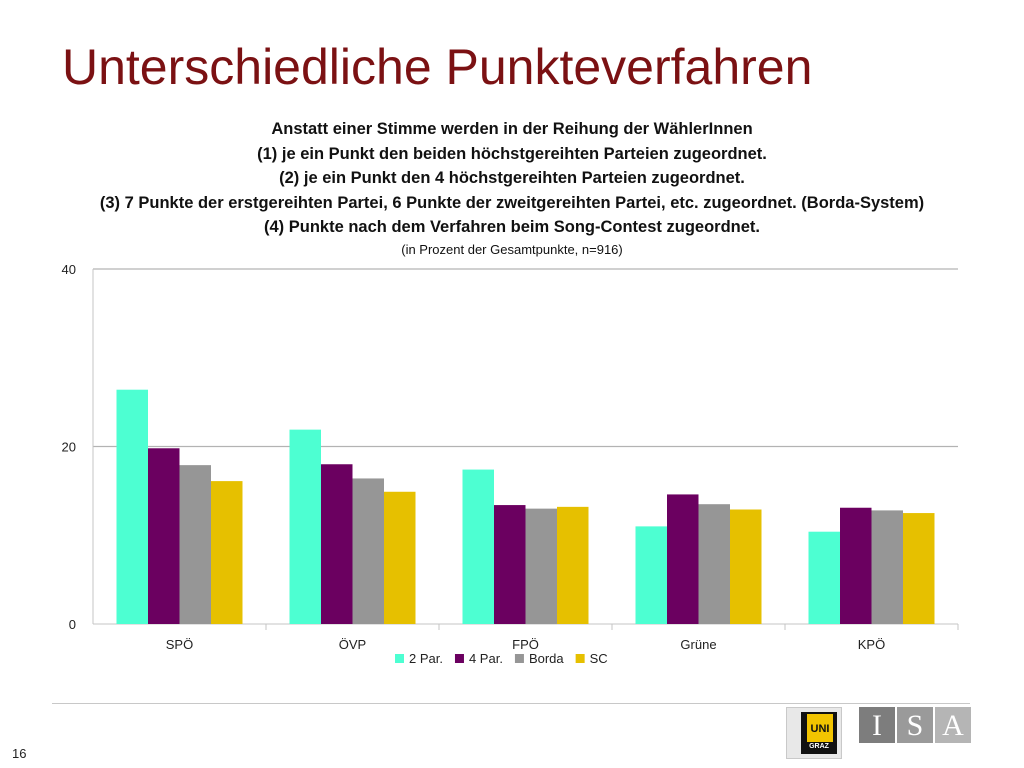  I want to click on chart-subheading: (in Prozent der Gesamtpunkte, n=916), so click(512, 249).